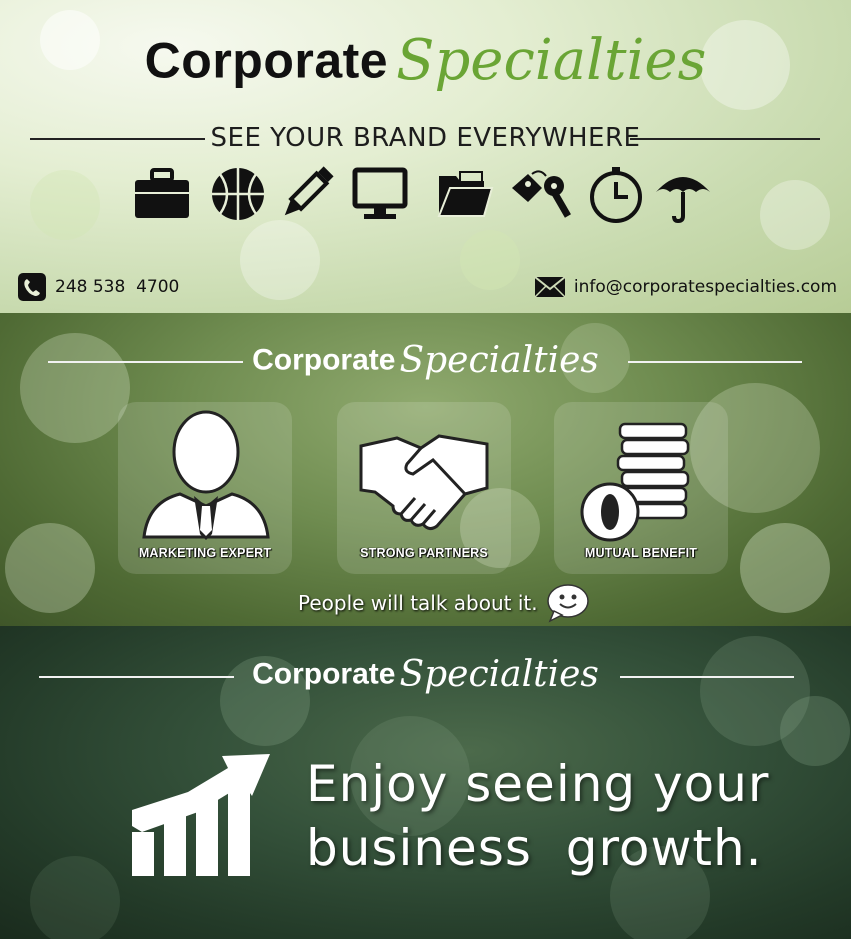  I want to click on divider-left, so click(117, 139).